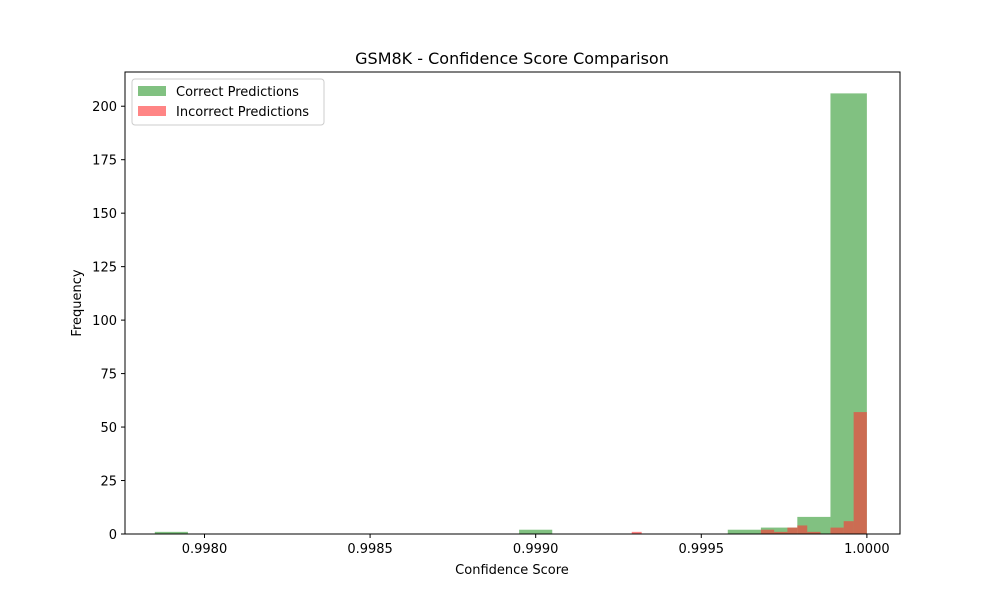 Image resolution: width=1000 pixels, height=600 pixels. What do you see at coordinates (104, 321) in the screenshot?
I see `y-tick-label: 100` at bounding box center [104, 321].